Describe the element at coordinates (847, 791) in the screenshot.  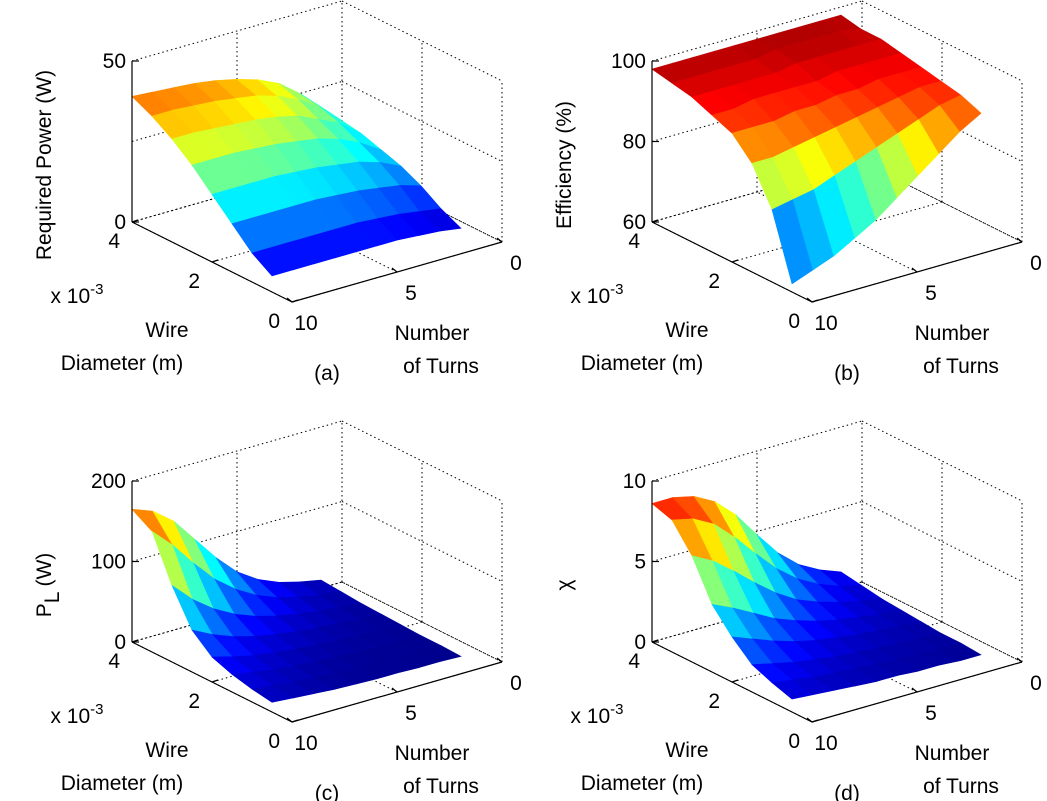
I see `panel-label: (d)` at that location.